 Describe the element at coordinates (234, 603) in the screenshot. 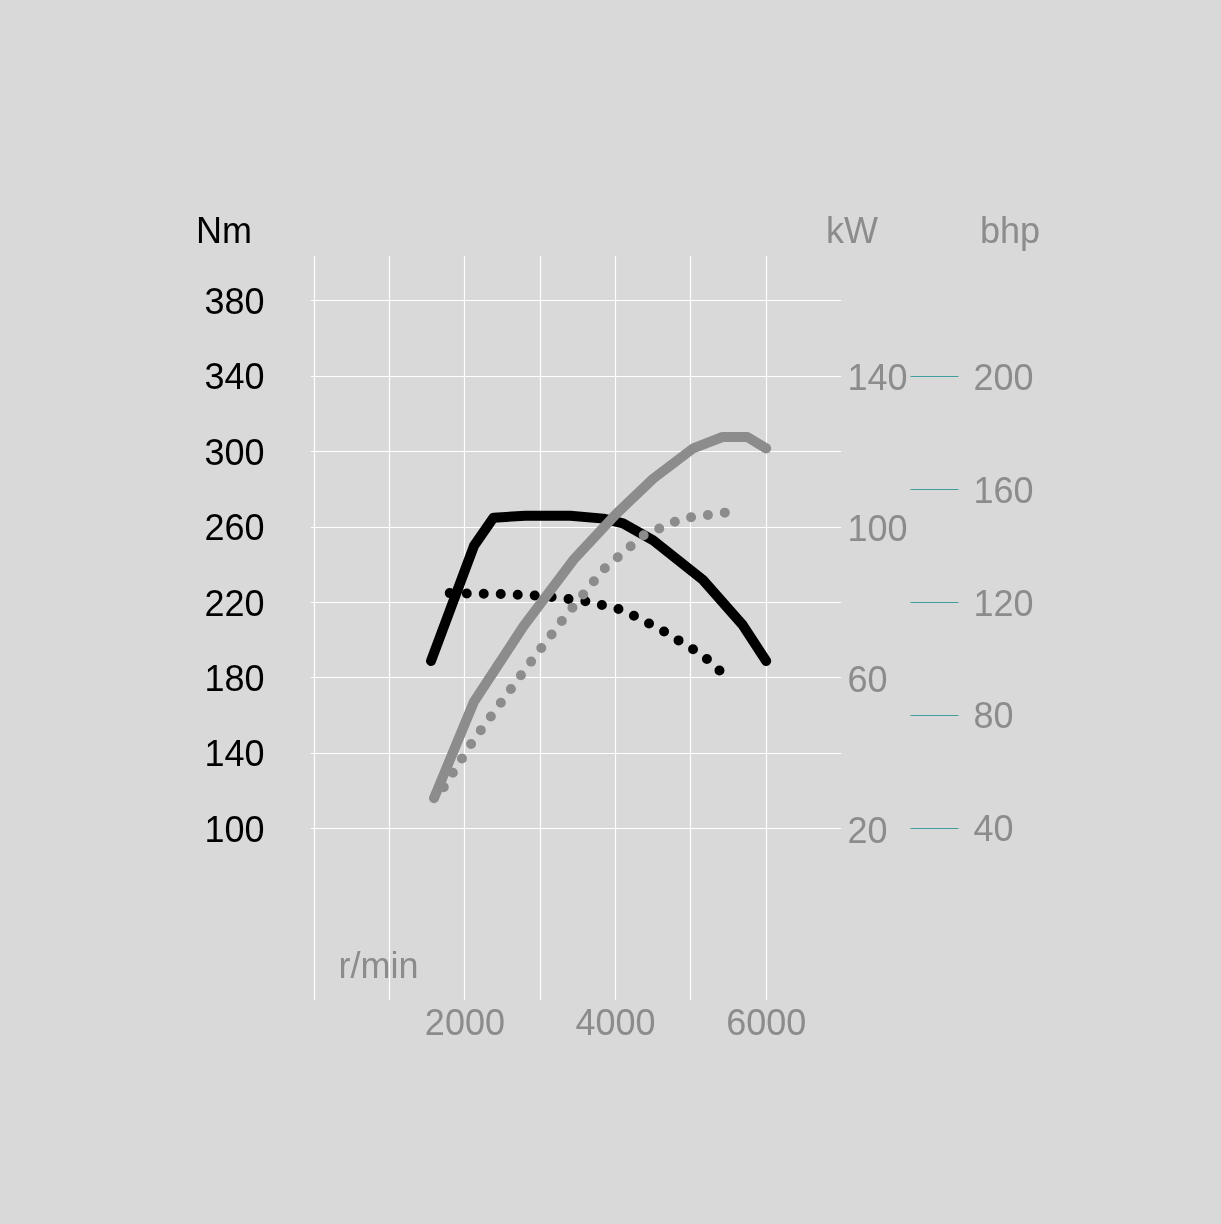

I see `y-tick-label: 220` at that location.